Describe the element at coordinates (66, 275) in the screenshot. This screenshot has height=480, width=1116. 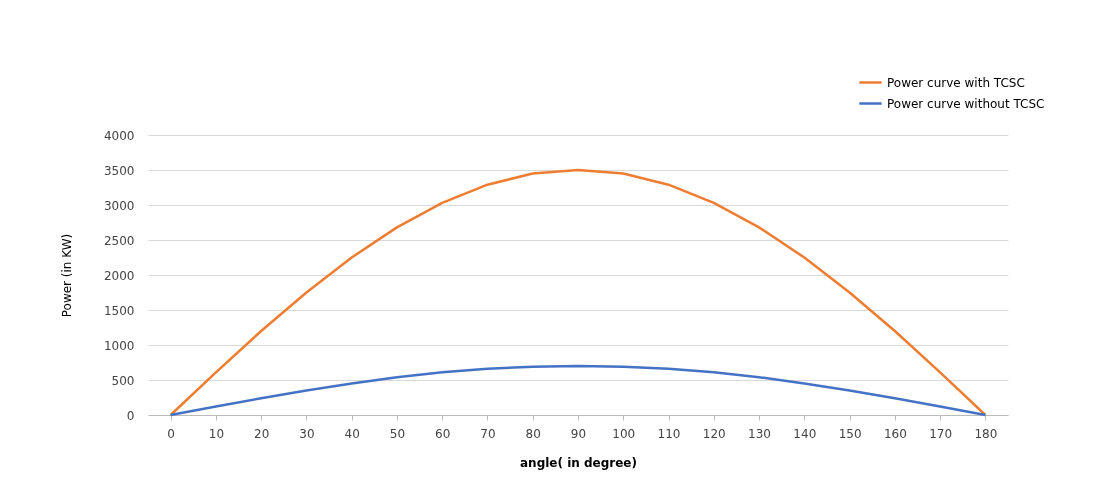
I see `y-axis-title: Power (in KW)` at that location.